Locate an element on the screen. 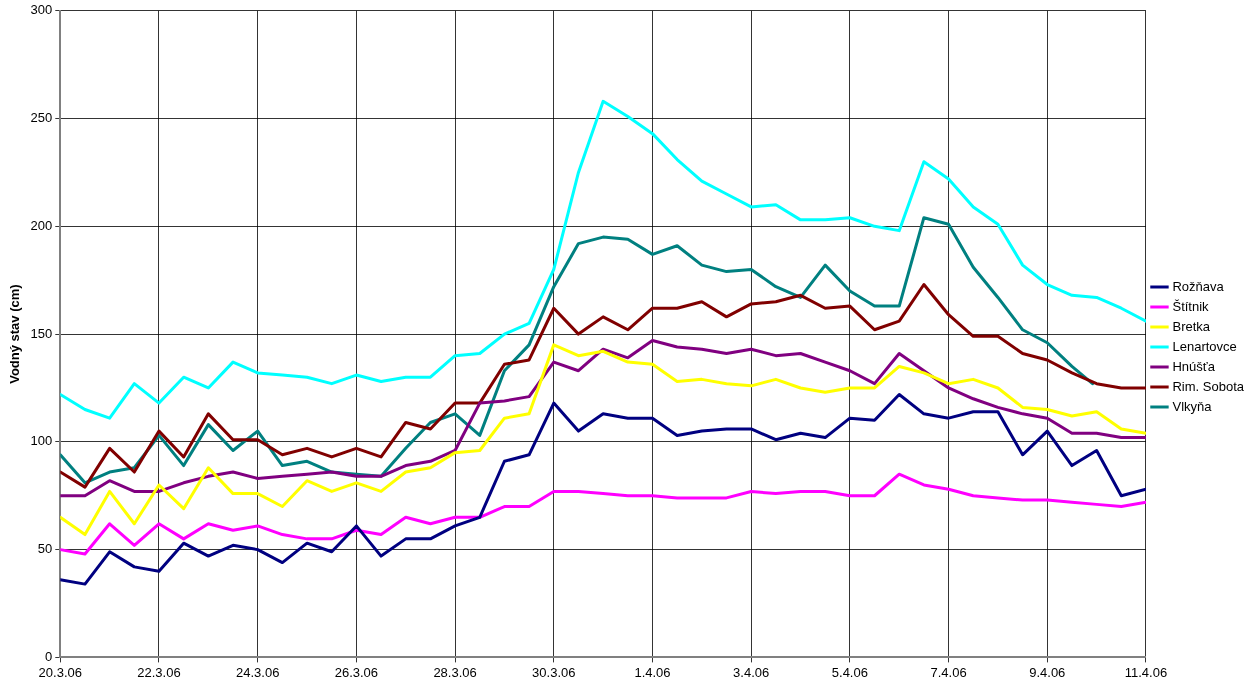 The height and width of the screenshot is (688, 1258). legend-label: Rim. Sobota is located at coordinates (1208, 386).